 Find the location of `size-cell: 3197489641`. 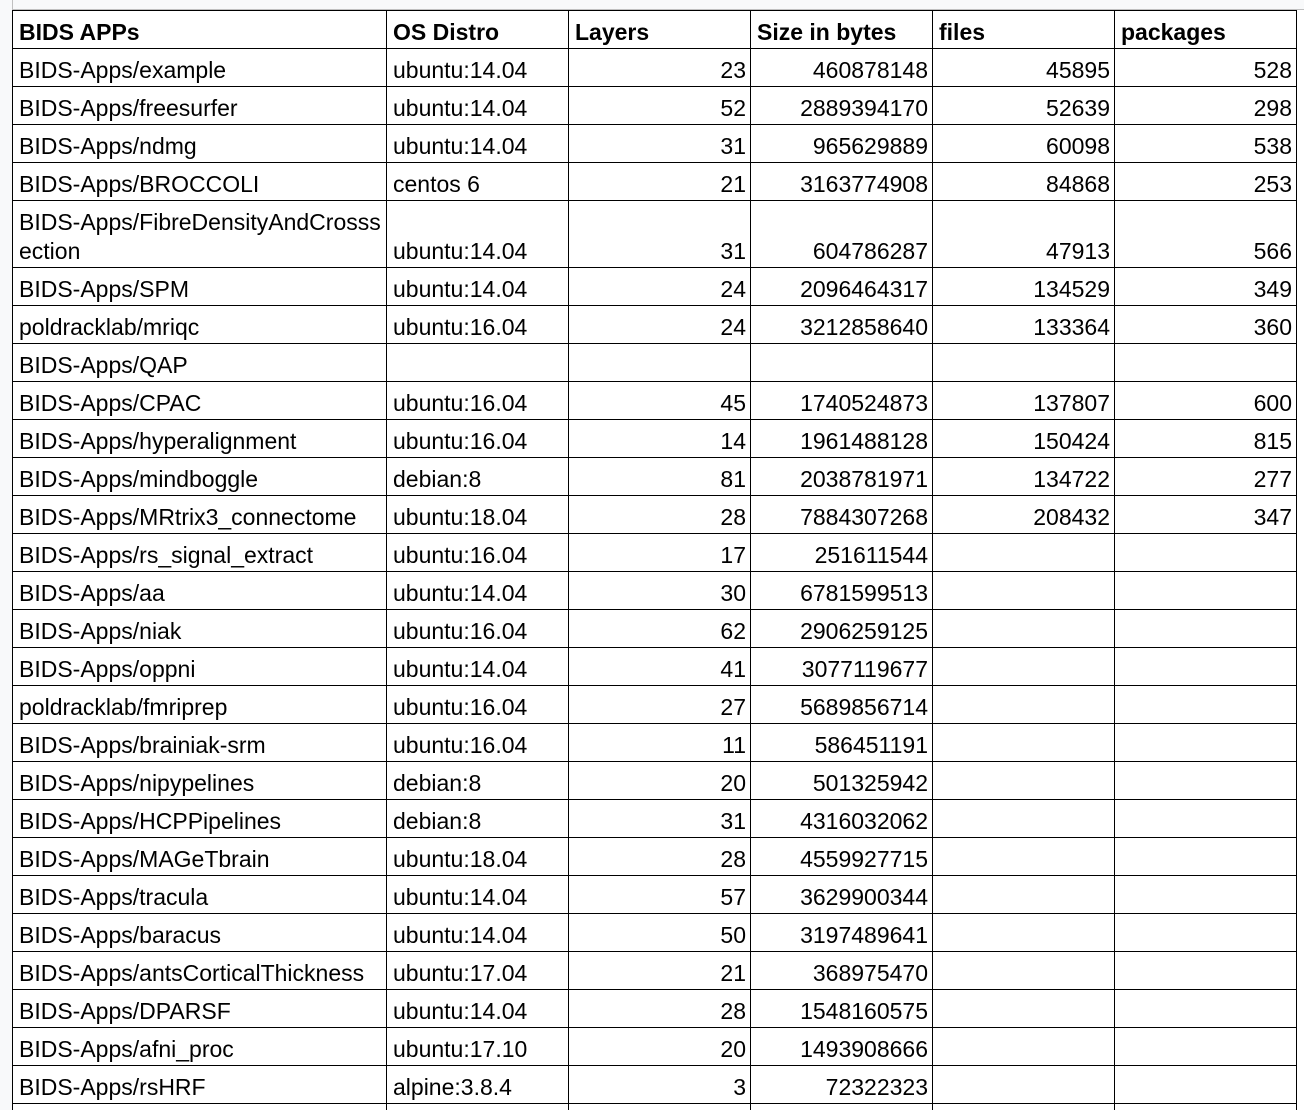

size-cell: 3197489641 is located at coordinates (841, 932).